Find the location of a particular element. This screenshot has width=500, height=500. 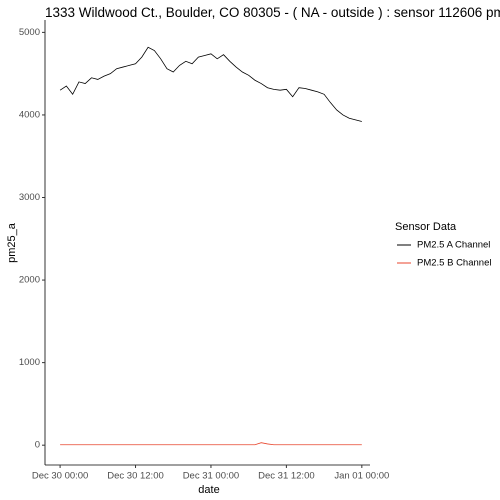

x-tick-label: Dec 30 12:00 is located at coordinates (135, 476).